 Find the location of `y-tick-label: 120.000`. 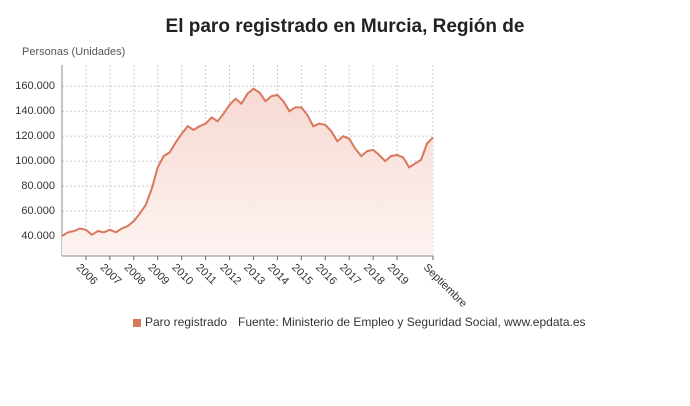

y-tick-label: 120.000 is located at coordinates (35, 136).